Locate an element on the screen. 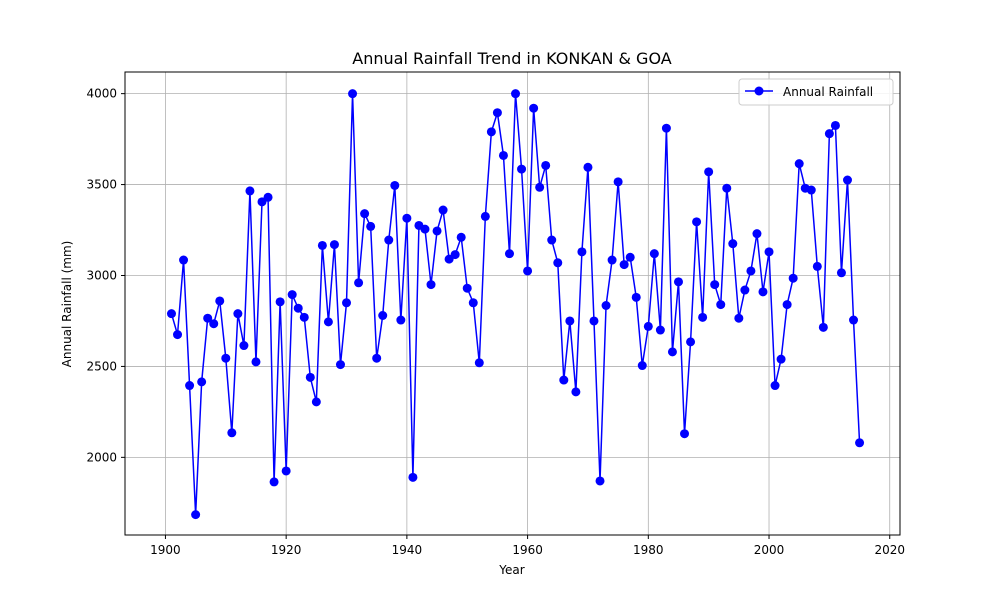 The image size is (1000, 600). y-axis-label: Annual Rainfall (mm) is located at coordinates (67, 304).